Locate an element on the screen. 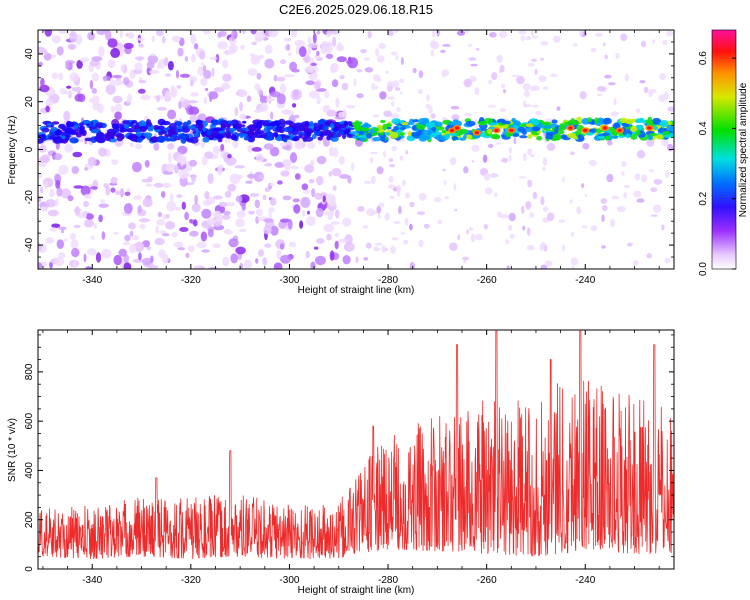  snr-y-tick-label: 0 is located at coordinates (29, 569).